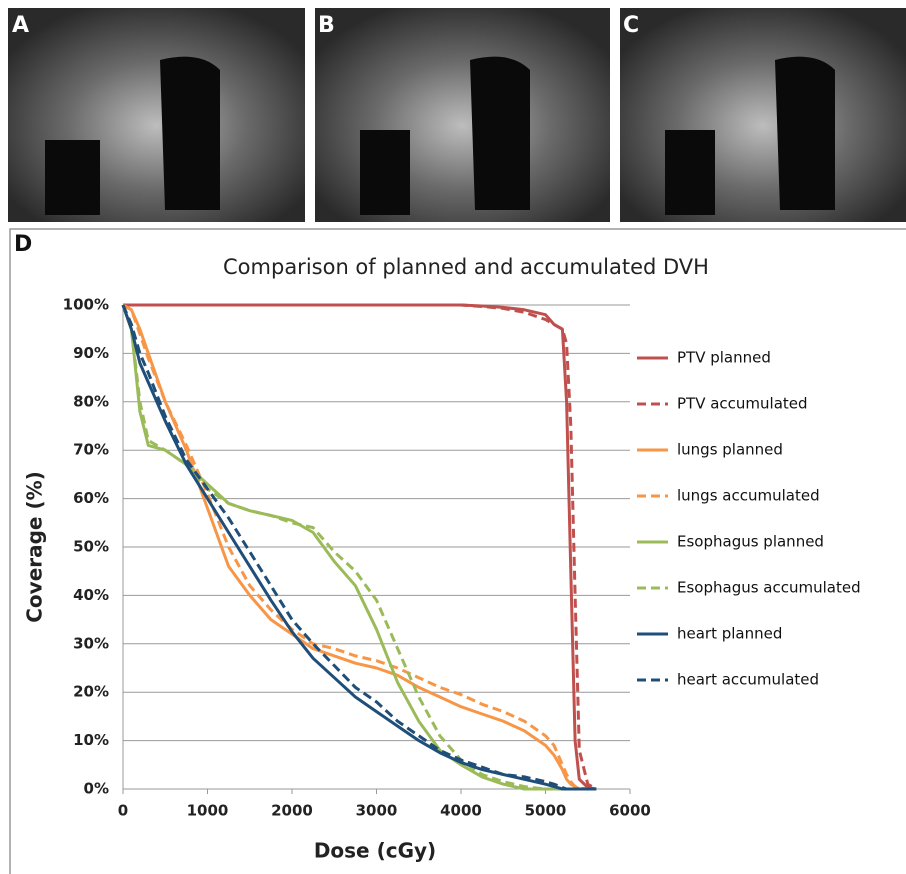  What do you see at coordinates (96, 789) in the screenshot?
I see `y-tick-label: 0%` at bounding box center [96, 789].